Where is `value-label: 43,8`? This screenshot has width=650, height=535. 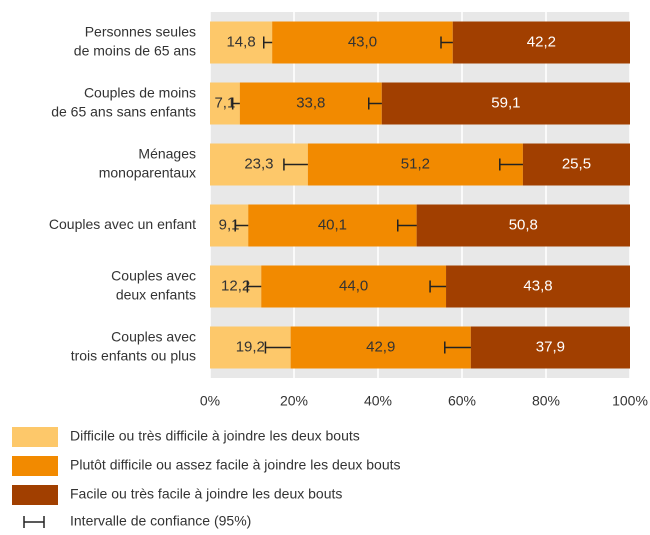
value-label: 43,8 is located at coordinates (537, 285).